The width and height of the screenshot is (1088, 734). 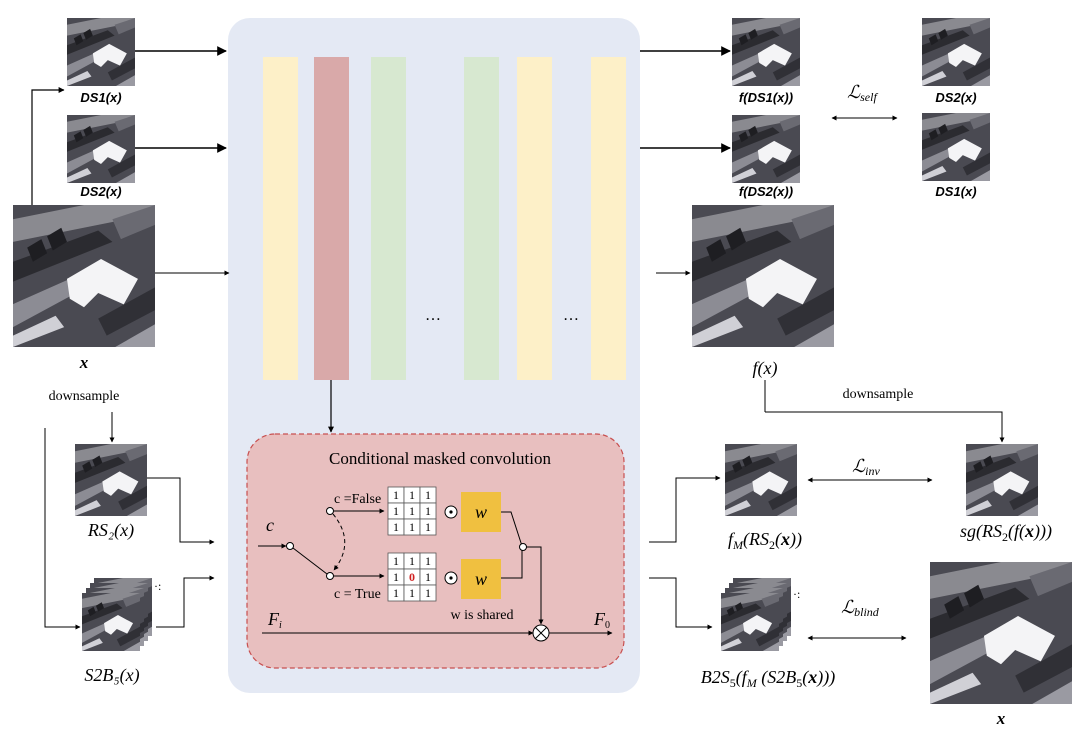 I want to click on label-fm-rs2-sub2: 2, so click(x=772, y=545).